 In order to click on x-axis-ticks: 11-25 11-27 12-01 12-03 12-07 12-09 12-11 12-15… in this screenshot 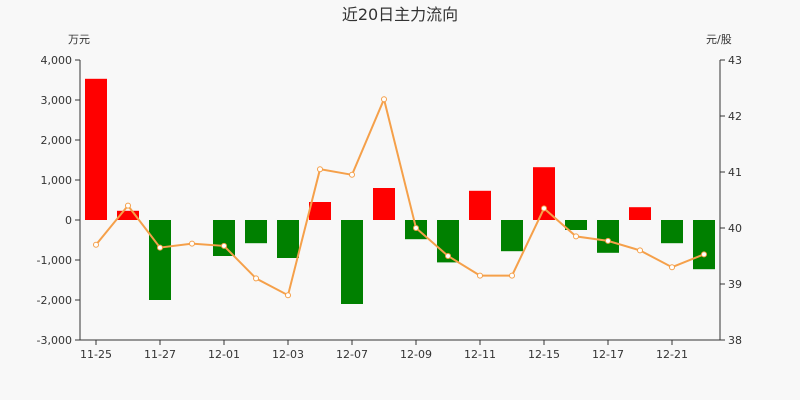, I will do `click(384, 350)`.